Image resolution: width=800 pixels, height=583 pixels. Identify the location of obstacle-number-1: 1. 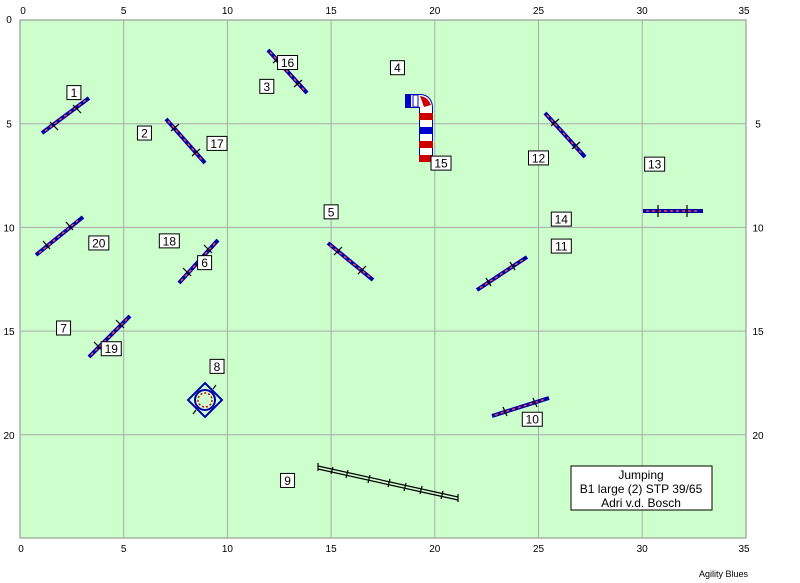
(74, 93).